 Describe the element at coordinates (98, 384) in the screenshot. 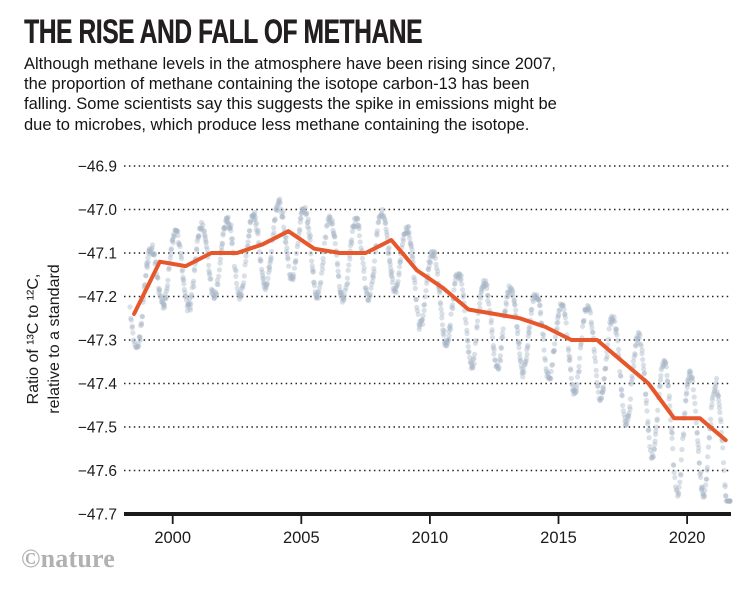

I see `y-tick-label: −47.4` at that location.